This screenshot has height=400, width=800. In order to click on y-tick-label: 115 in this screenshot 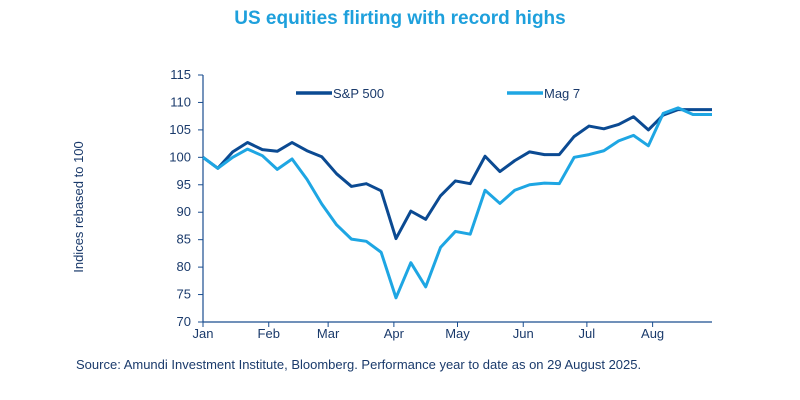, I will do `click(180, 74)`.